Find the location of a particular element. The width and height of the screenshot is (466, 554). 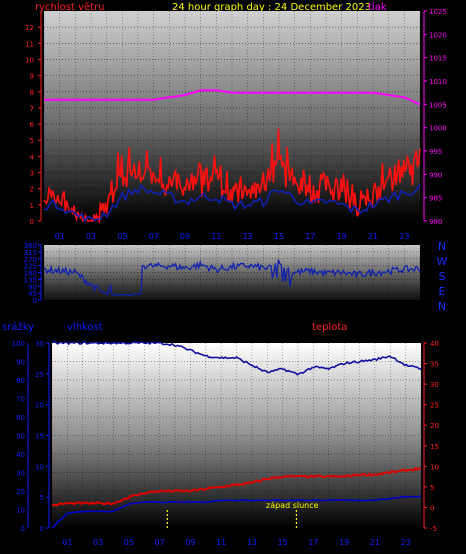

y-tick-label: 7 is located at coordinates (32, 109).